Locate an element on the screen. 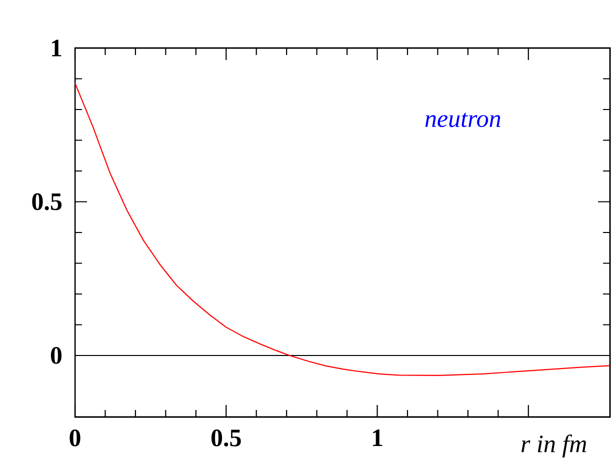 The width and height of the screenshot is (611, 466). x-axis-title: r in fm is located at coordinates (554, 446).